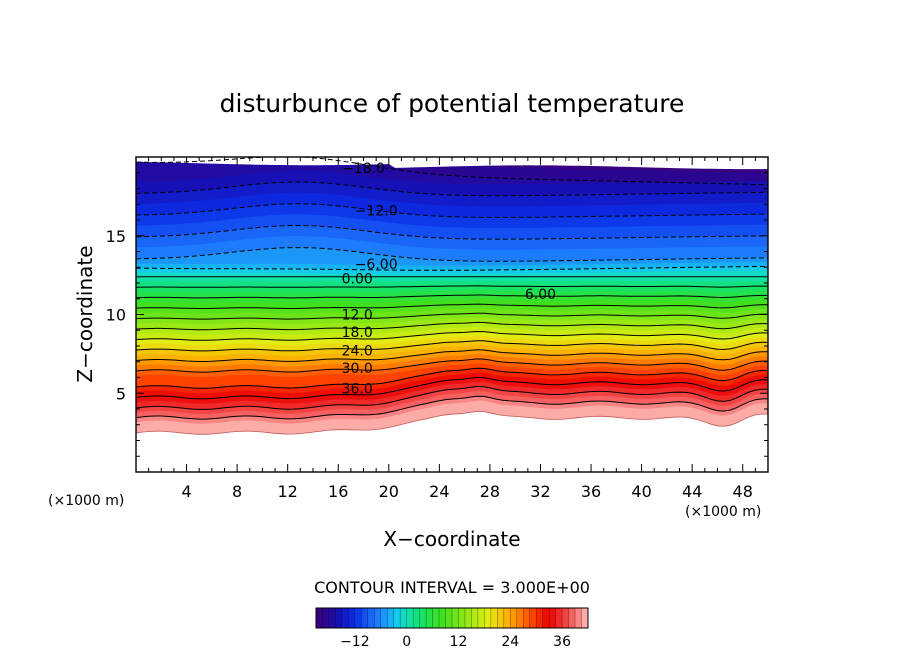 The image size is (904, 654). Describe the element at coordinates (591, 491) in the screenshot. I see `x-tick-label: 36` at that location.